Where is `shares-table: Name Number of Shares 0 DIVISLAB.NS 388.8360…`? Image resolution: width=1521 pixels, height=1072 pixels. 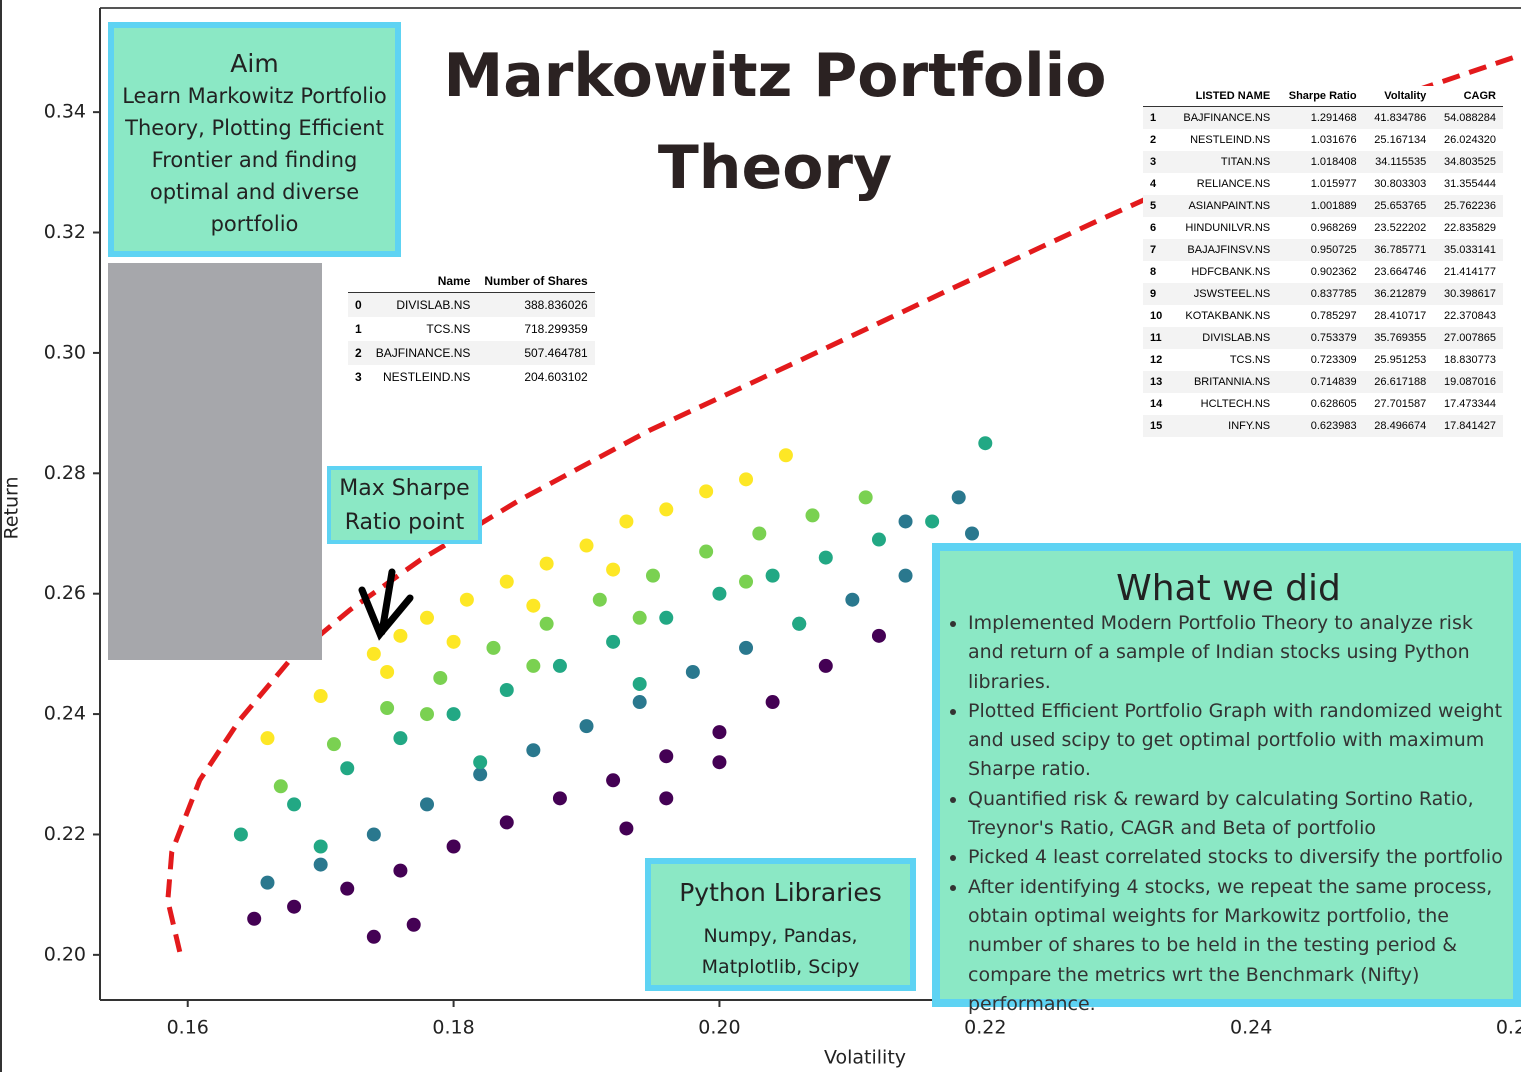 shares-table: Name Number of Shares 0 DIVISLAB.NS 388.8360… is located at coordinates (471, 329).